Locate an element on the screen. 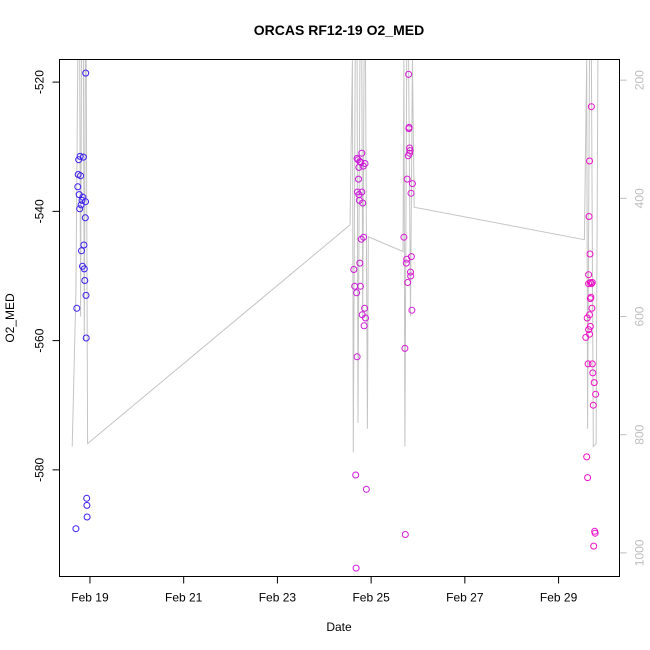 The height and width of the screenshot is (650, 650). y-axis: -520 -540 -560 -580 is located at coordinates (46, 276).